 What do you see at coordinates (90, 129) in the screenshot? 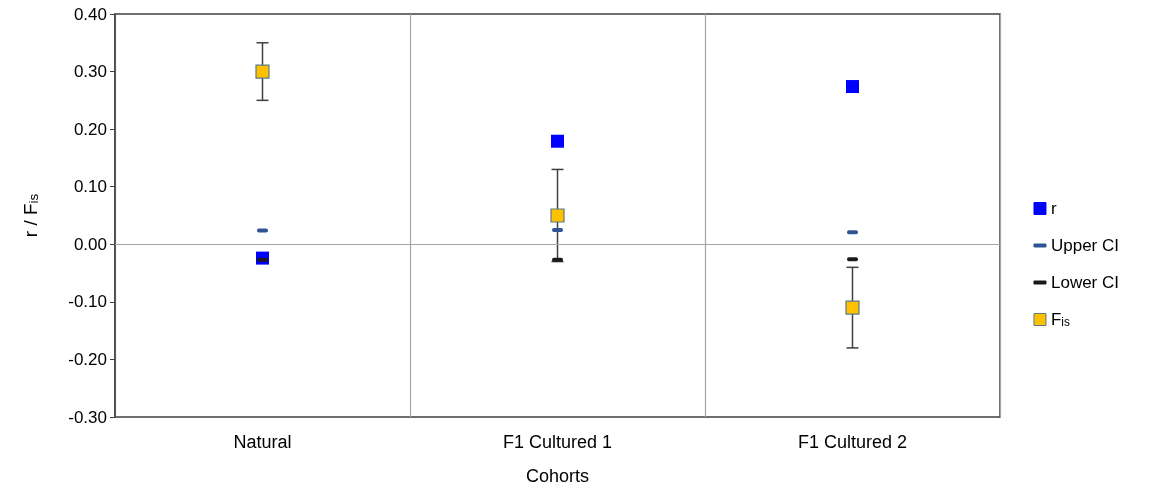
I see `y-tick-label: 0.20` at bounding box center [90, 129].